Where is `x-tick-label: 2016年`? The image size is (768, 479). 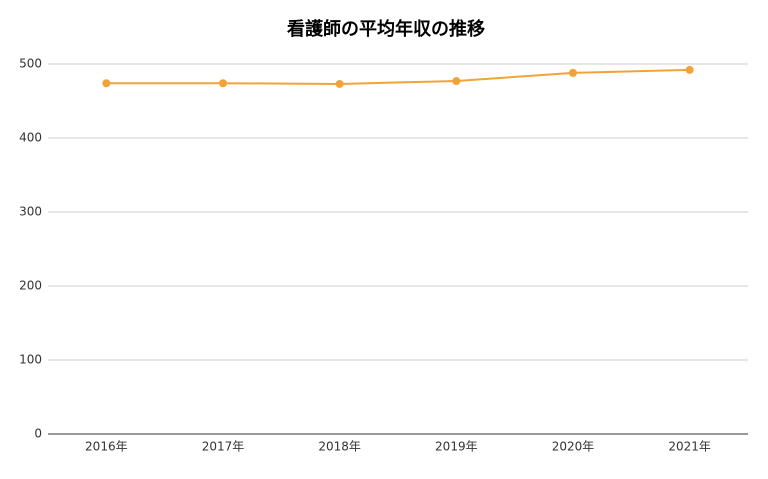
x-tick-label: 2016年 is located at coordinates (106, 447).